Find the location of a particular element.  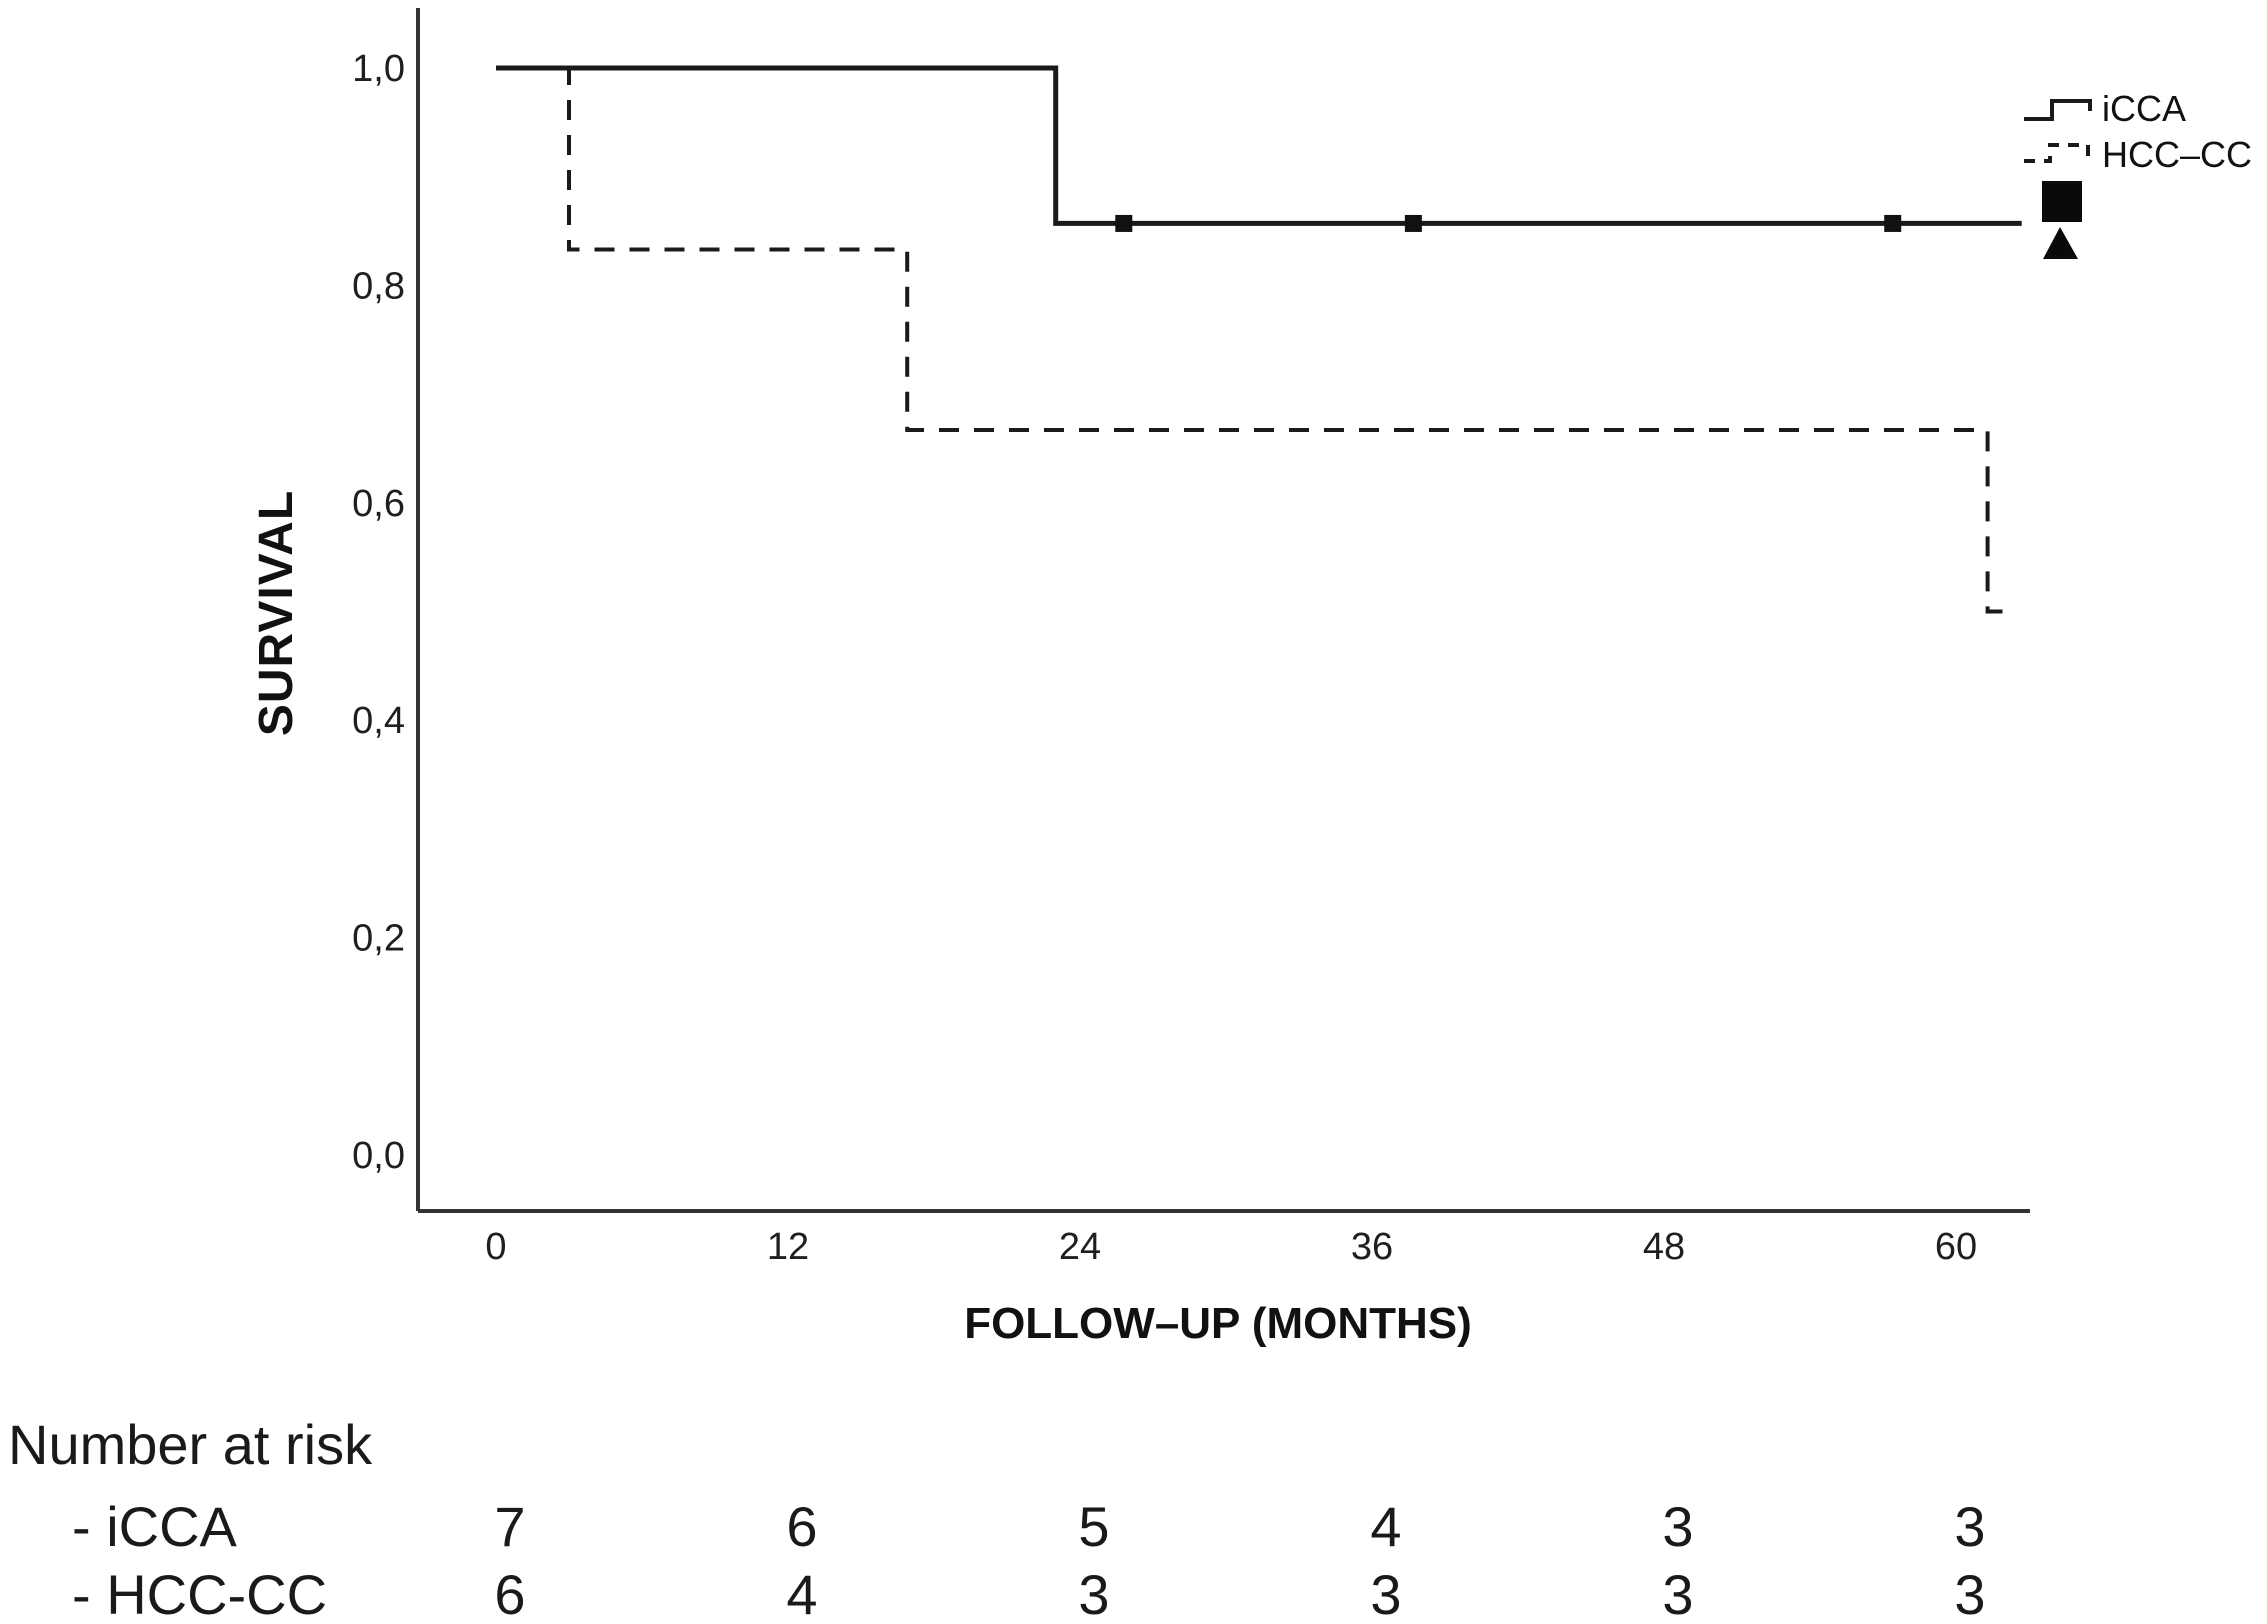

risk-value-hcccc-m12: 4 is located at coordinates (801, 1593).